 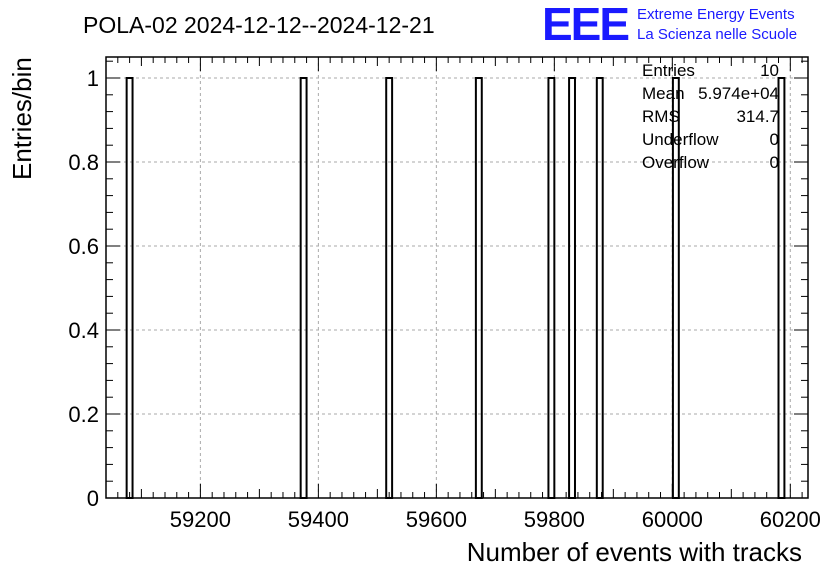 What do you see at coordinates (663, 93) in the screenshot?
I see `stat-label-1: Mean` at bounding box center [663, 93].